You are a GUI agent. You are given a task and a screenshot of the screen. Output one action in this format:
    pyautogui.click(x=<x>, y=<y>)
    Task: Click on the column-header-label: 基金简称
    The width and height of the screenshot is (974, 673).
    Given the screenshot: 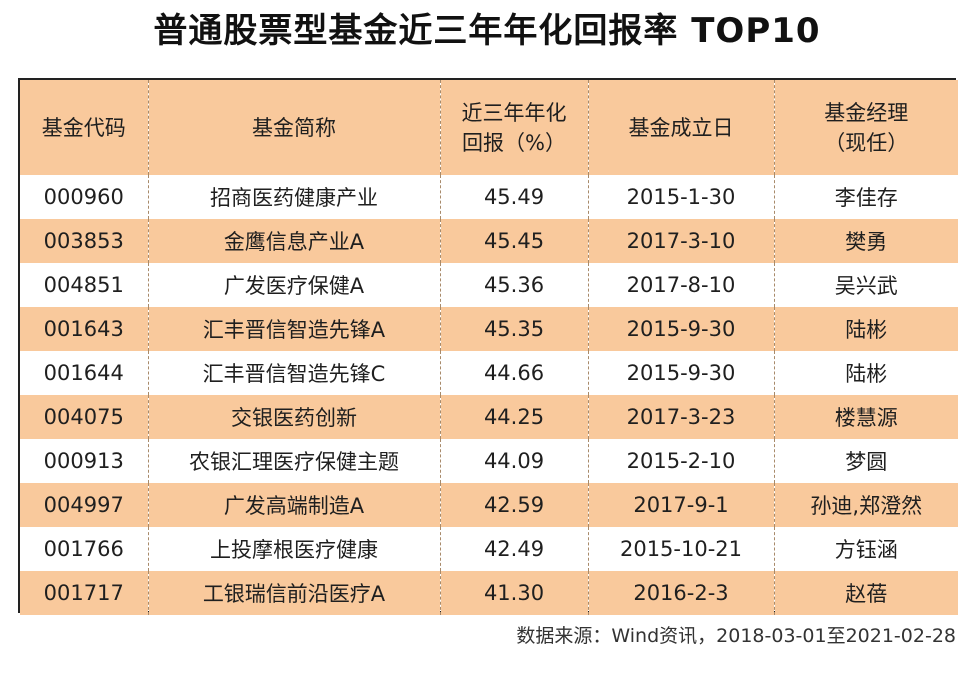 What is the action you would take?
    pyautogui.click(x=294, y=127)
    